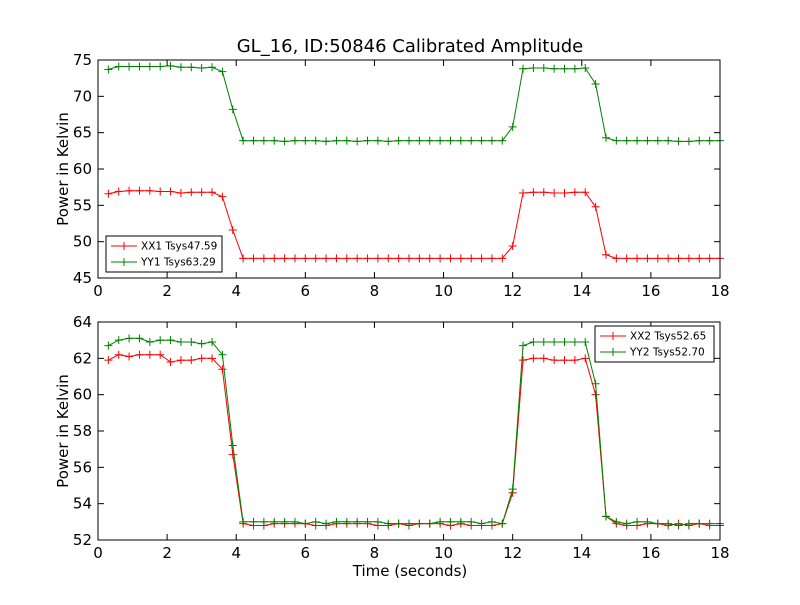 This screenshot has height=605, width=800. Describe the element at coordinates (410, 571) in the screenshot. I see `bottom-x-axis-label: Time (seconds)` at that location.